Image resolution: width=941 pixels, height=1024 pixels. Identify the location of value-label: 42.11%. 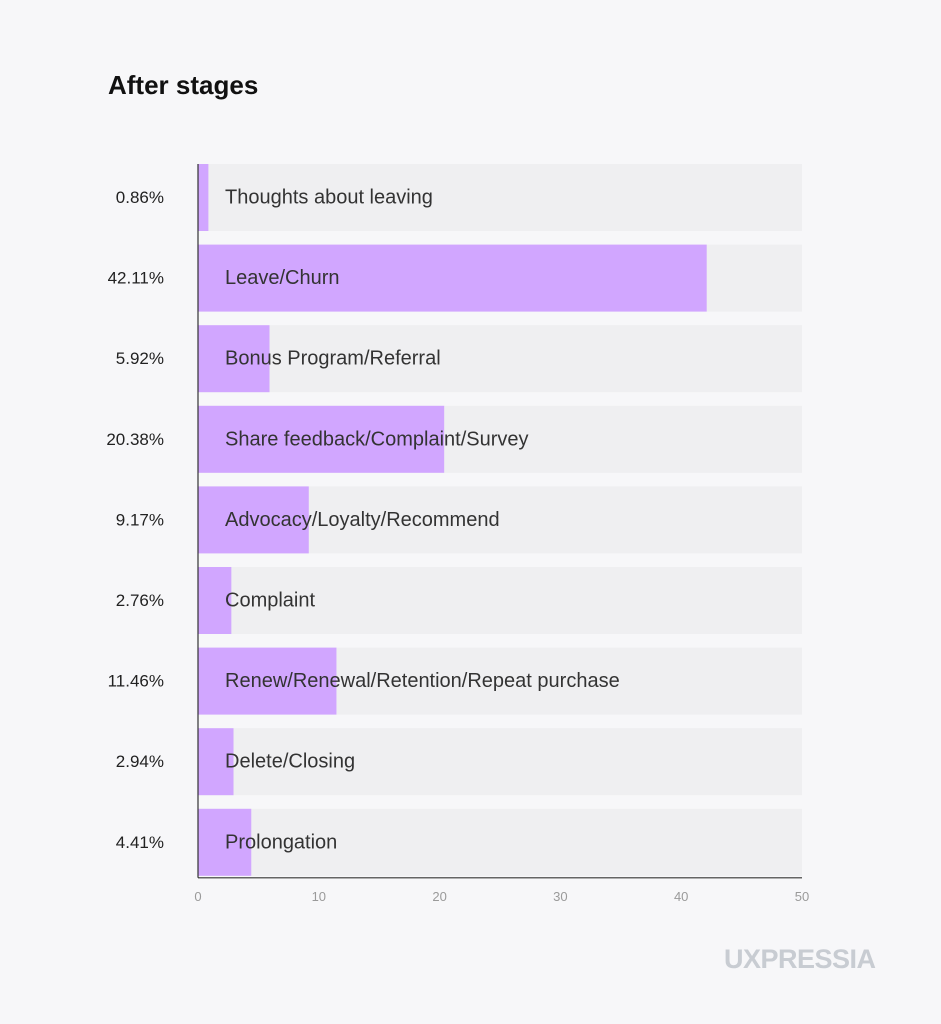
(136, 278).